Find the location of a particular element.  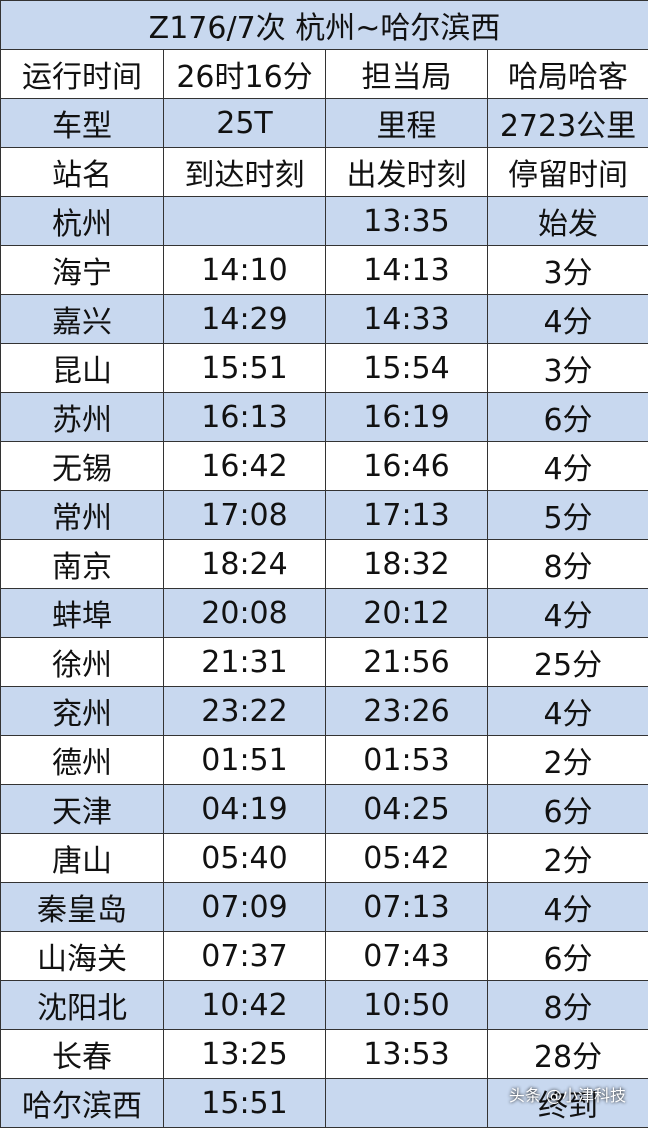

table-cell: 16:46 is located at coordinates (407, 466).